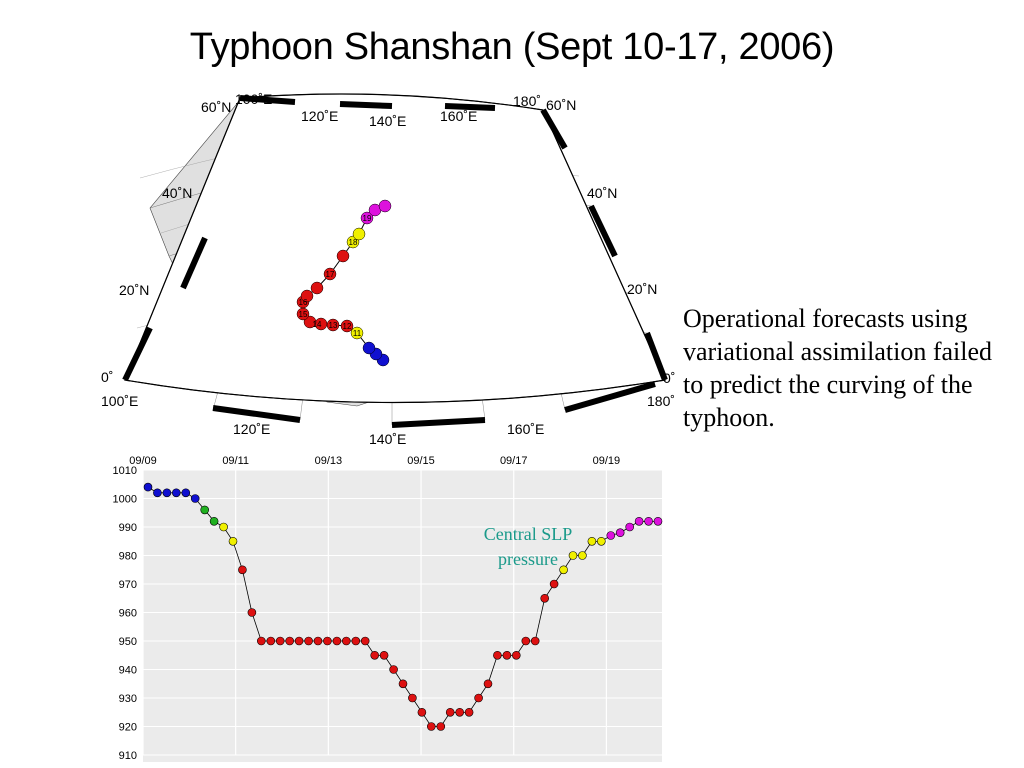 The height and width of the screenshot is (768, 1024). I want to click on x-tick-label: 09/19, so click(607, 461).